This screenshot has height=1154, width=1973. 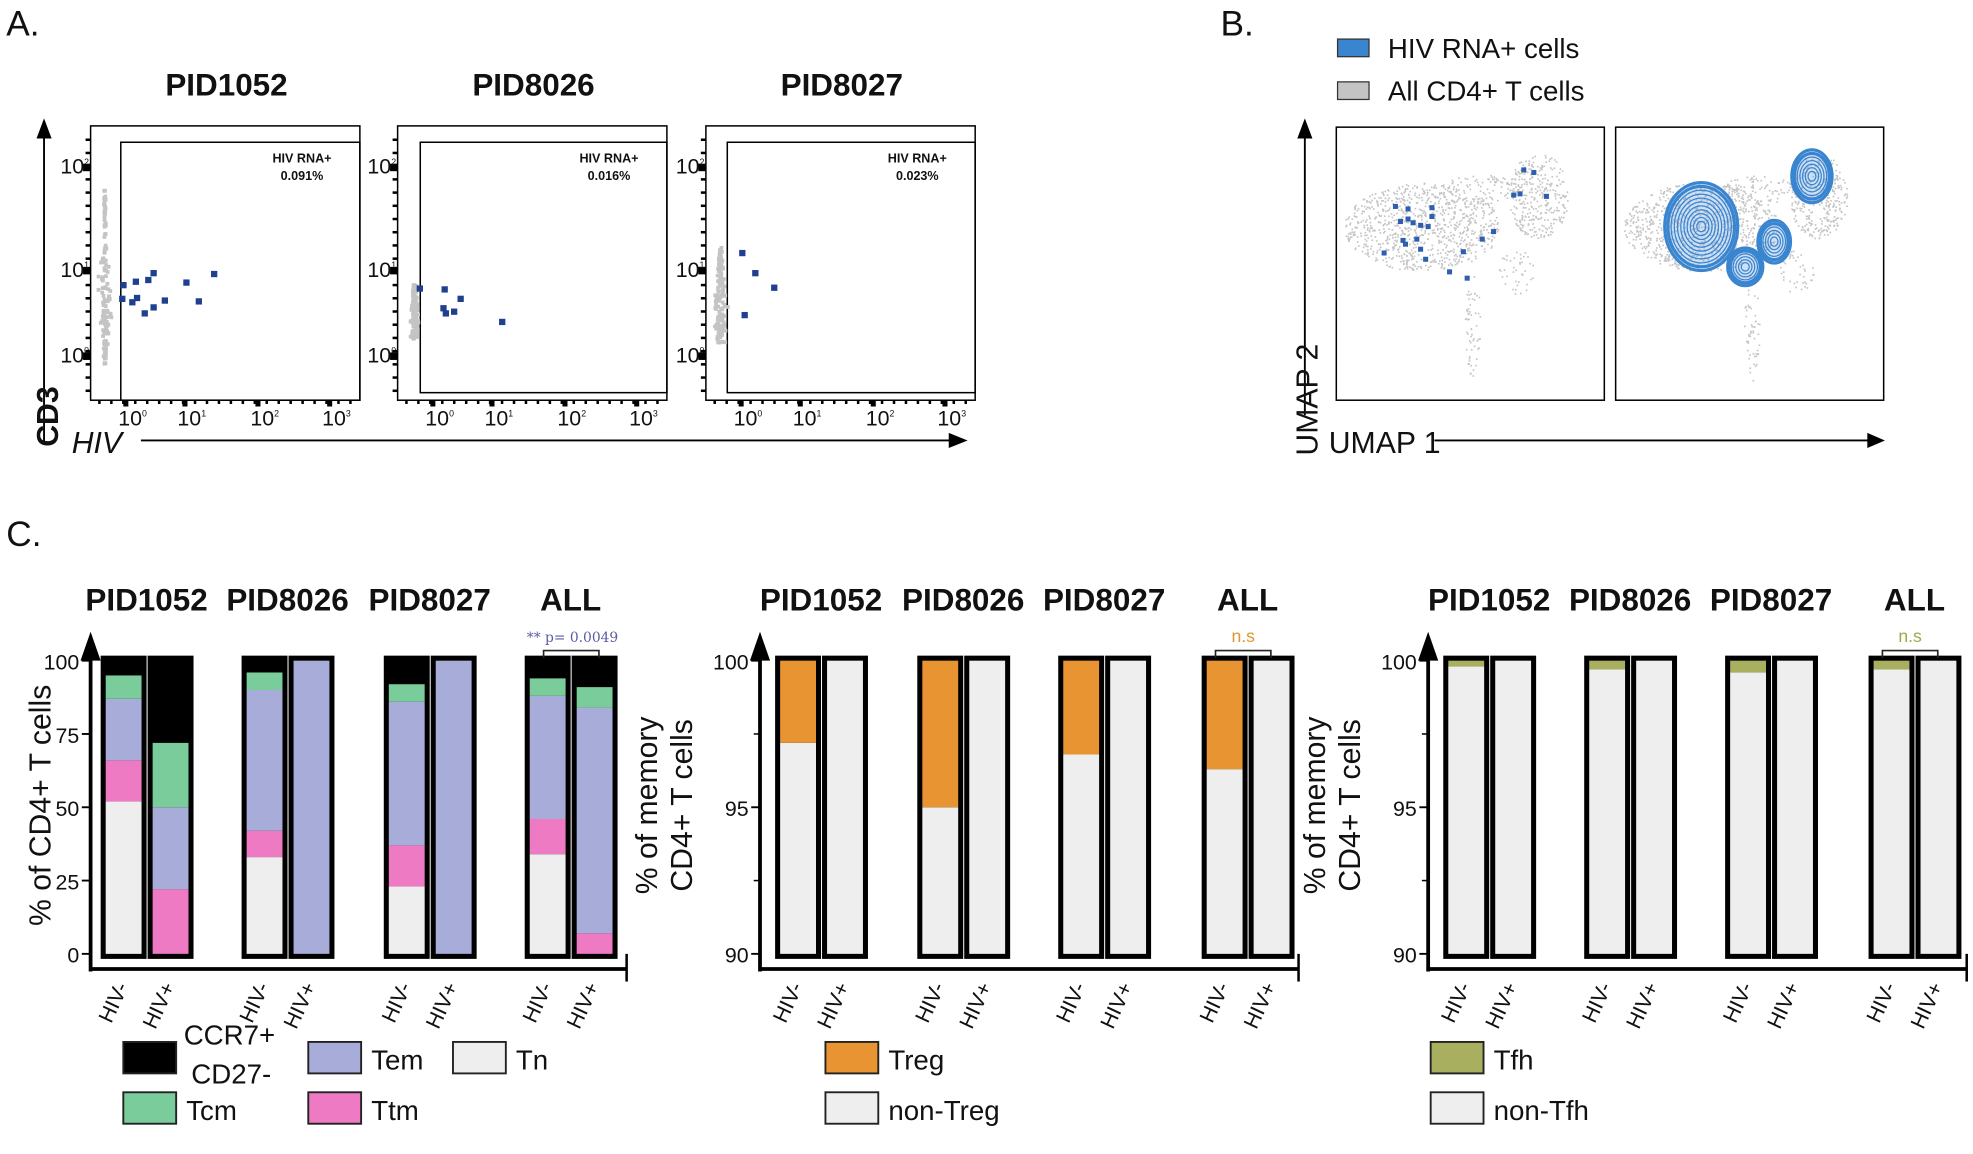 I want to click on bar-segment-treg, so click(x=798, y=701).